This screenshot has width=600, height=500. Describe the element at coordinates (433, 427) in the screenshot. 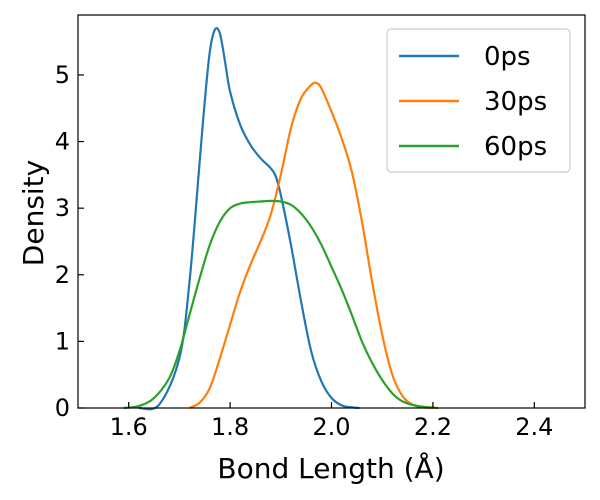

I see `x-tick-label: 2.2` at that location.